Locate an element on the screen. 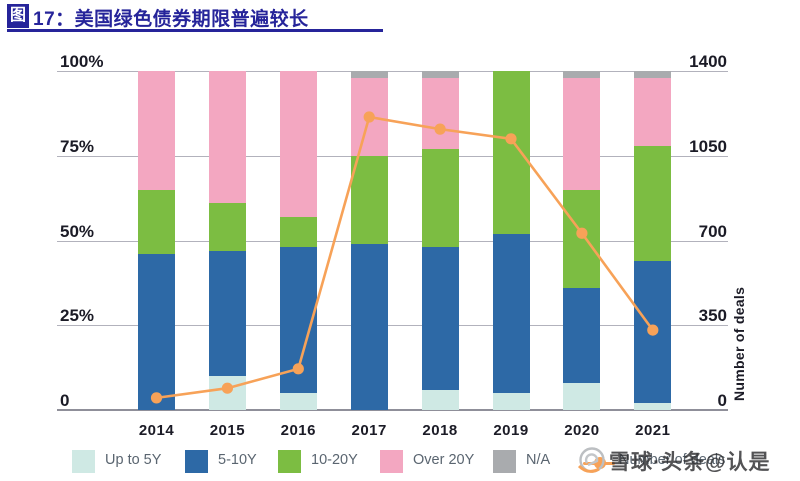  legend-swatch-up-to-5y is located at coordinates (83, 461).